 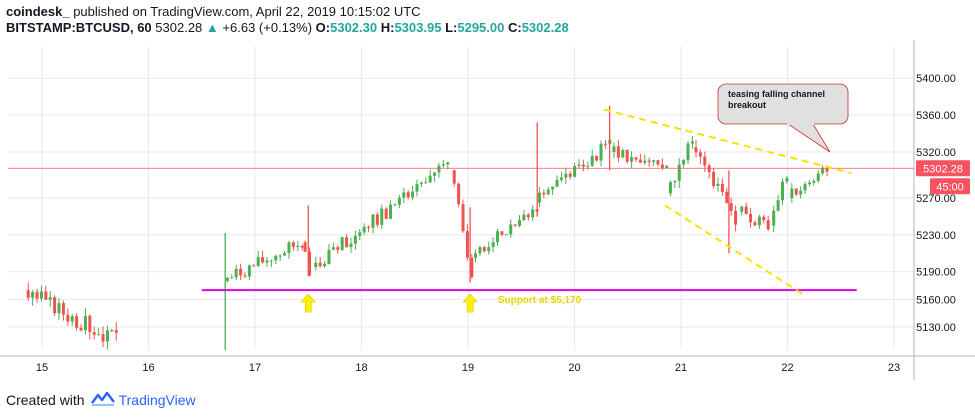 I want to click on callout-join, so click(x=800, y=123).